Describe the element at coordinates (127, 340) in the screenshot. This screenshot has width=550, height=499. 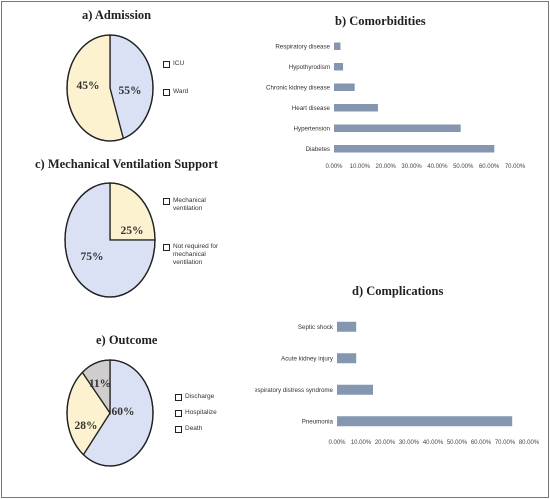
I see `outcome-title: e) Outcome` at that location.